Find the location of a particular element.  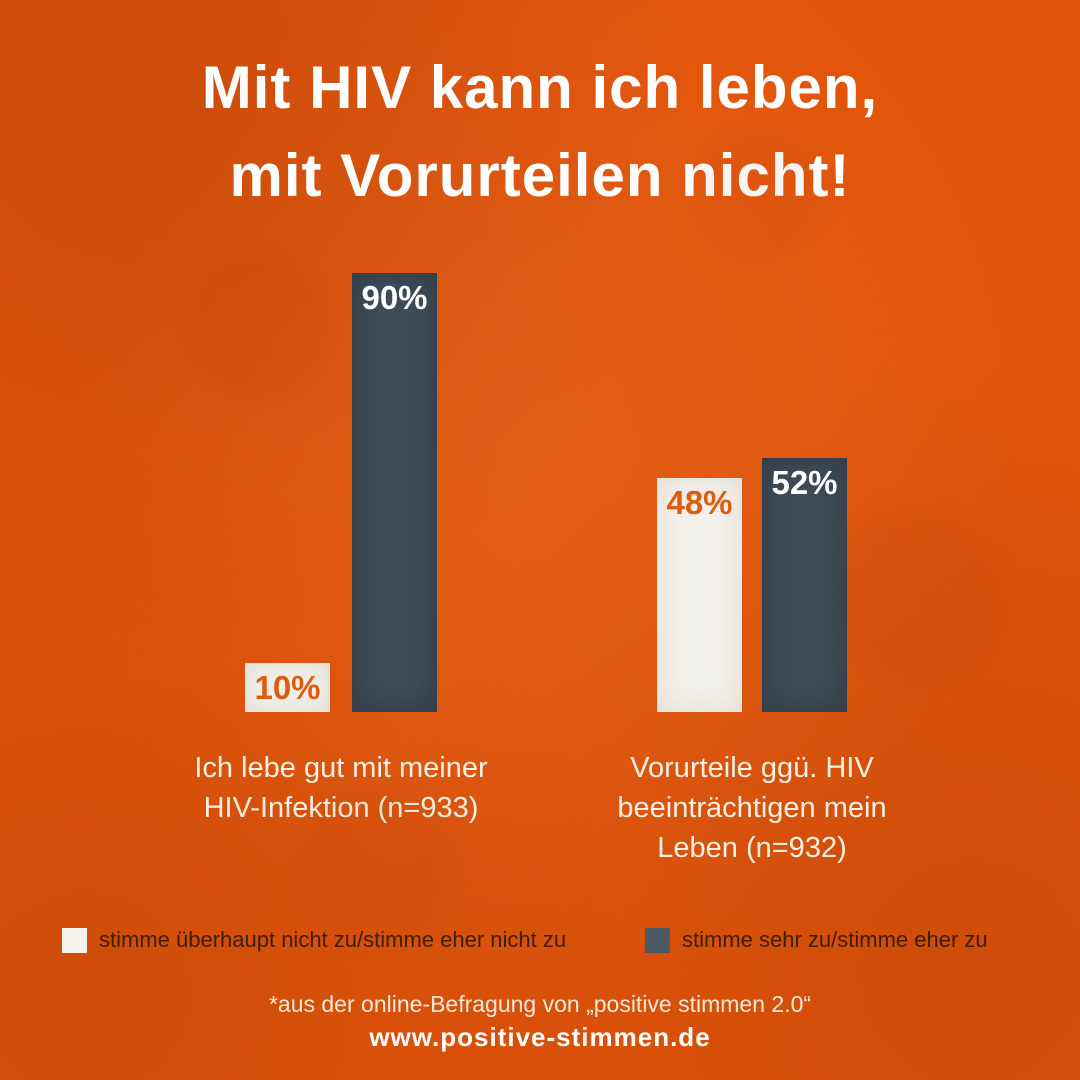

title-line-1: Mit HIV kann ich leben, is located at coordinates (540, 87).